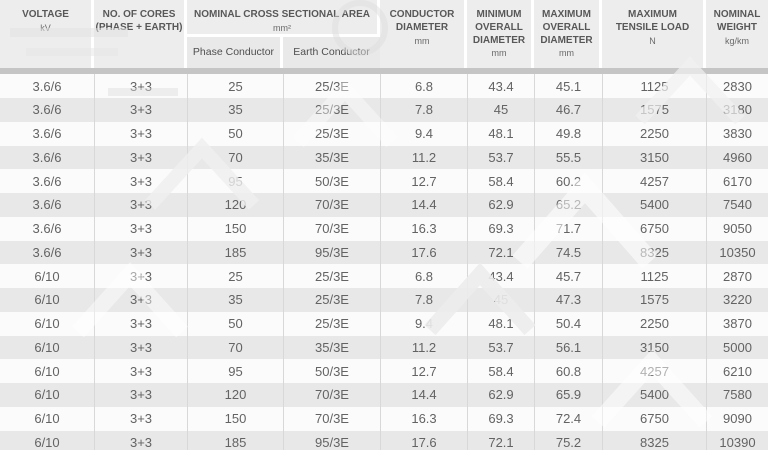 The image size is (768, 450). I want to click on col-header-max-tensile-load-label: MAXIMUM TENSILE LOAD, so click(652, 21).